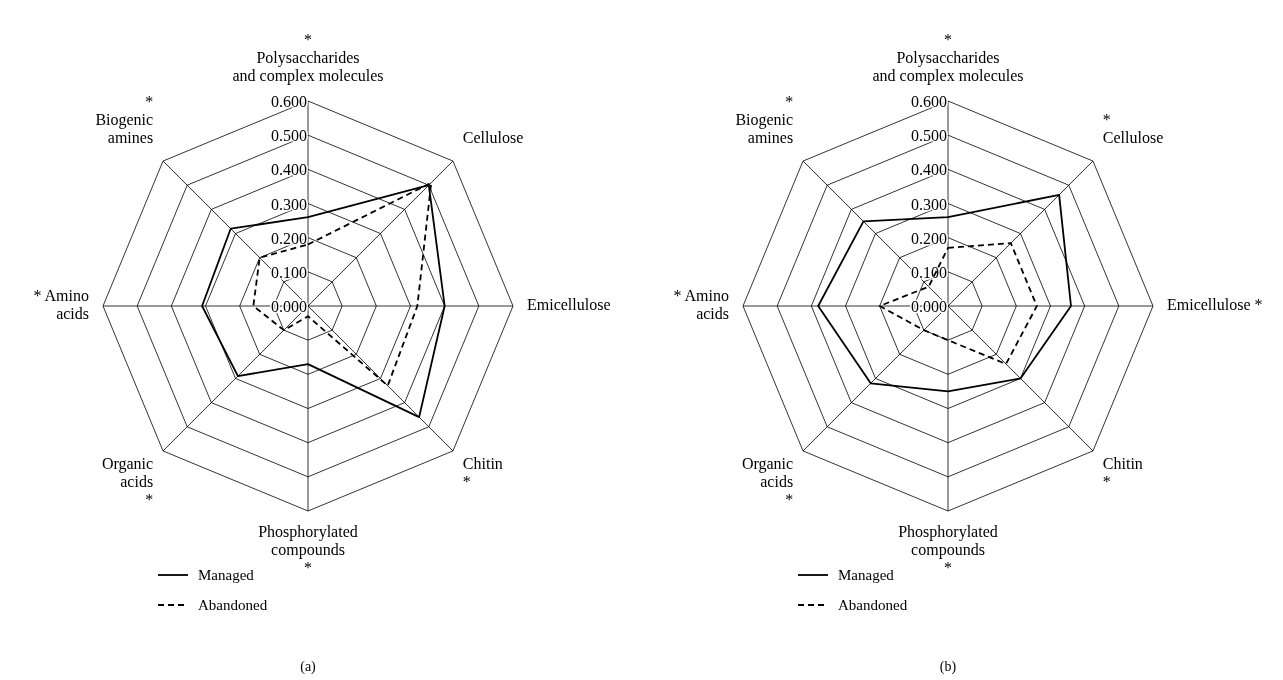 This screenshot has height=680, width=1283. I want to click on spoke-label: * Cellulose, so click(1133, 129).